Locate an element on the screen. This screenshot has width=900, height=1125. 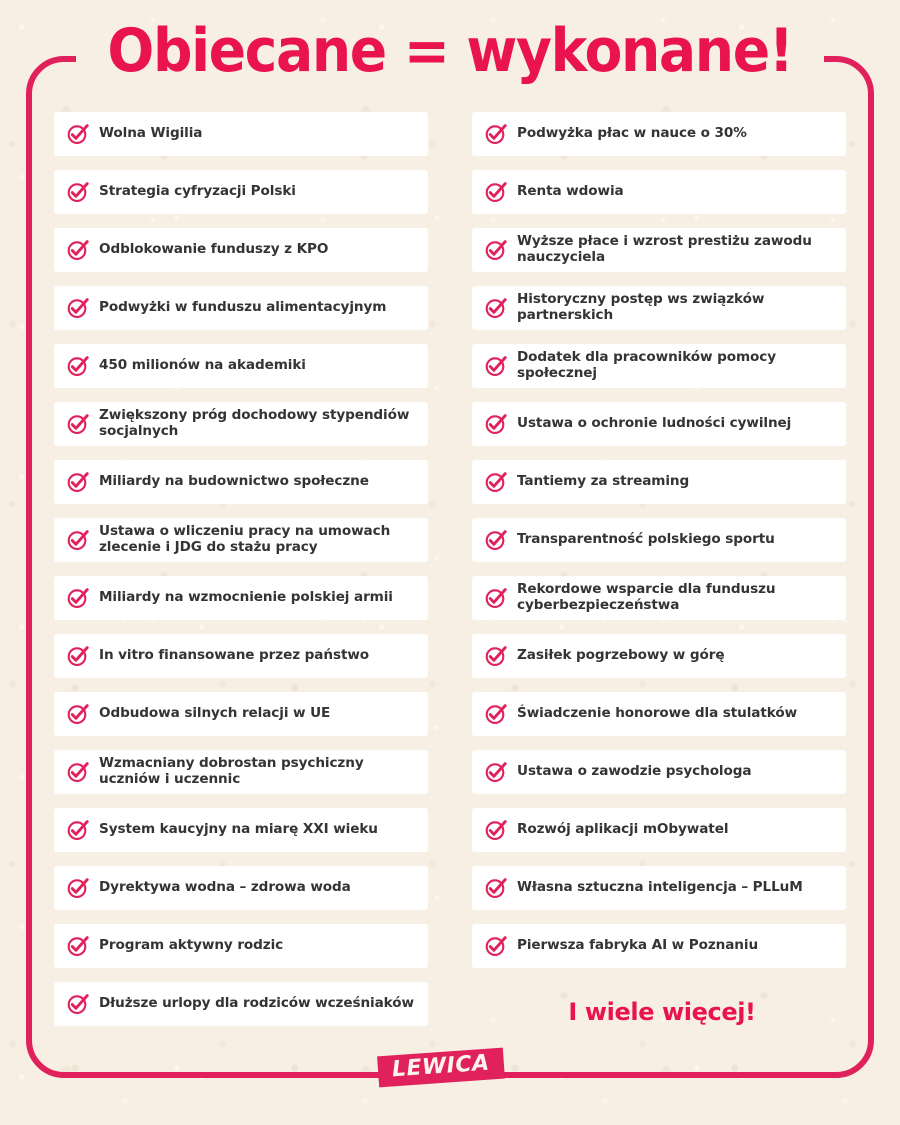
promise-item: Renta wdowia is located at coordinates (659, 192).